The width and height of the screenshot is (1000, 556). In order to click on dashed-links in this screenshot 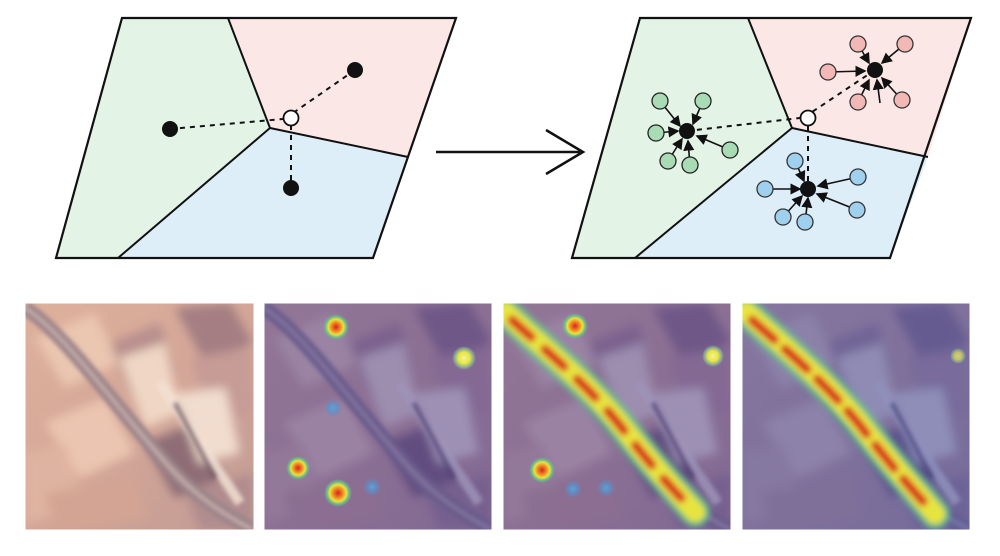, I will do `click(262, 128)`.